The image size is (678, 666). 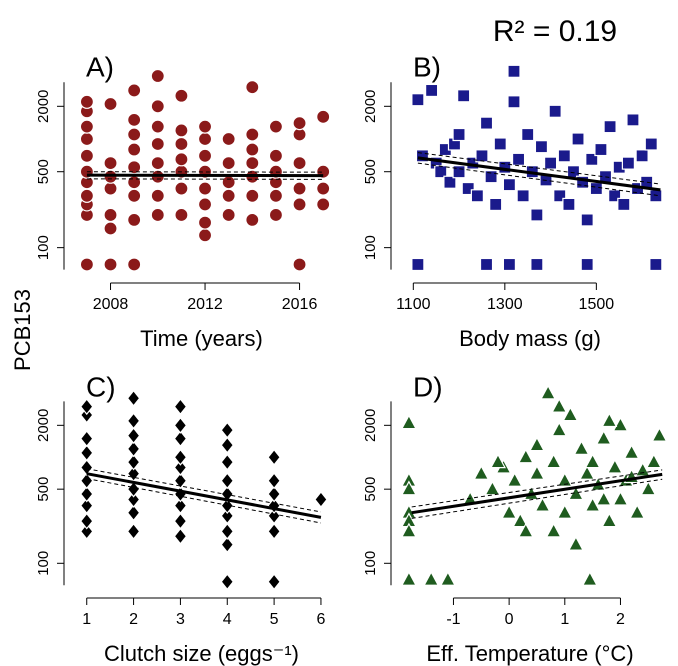 I want to click on panel-label: A), so click(x=100, y=66).